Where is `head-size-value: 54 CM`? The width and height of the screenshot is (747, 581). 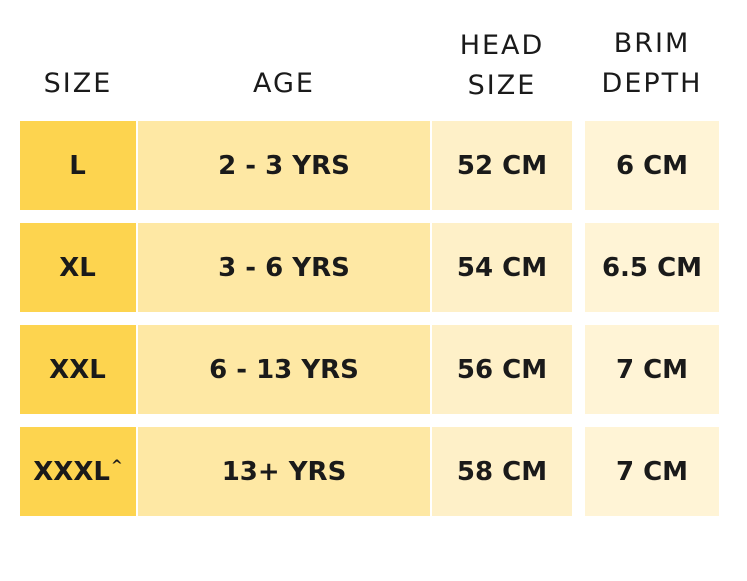
head-size-value: 54 CM is located at coordinates (502, 267).